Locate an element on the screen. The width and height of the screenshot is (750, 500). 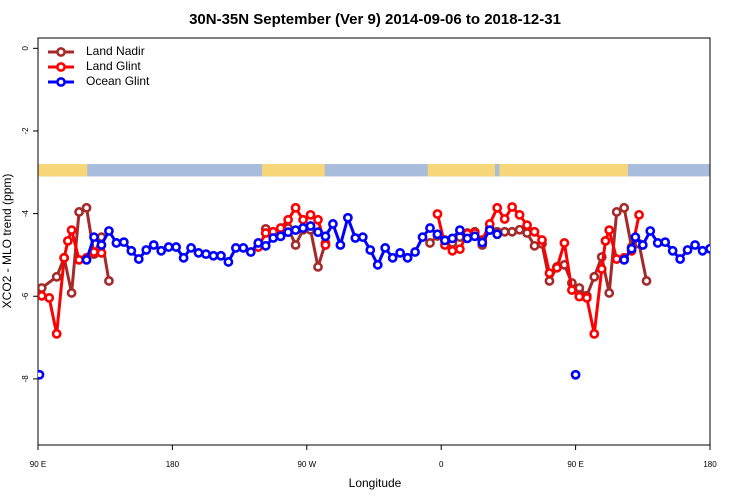
x-tick-label: 0 is located at coordinates (441, 464).